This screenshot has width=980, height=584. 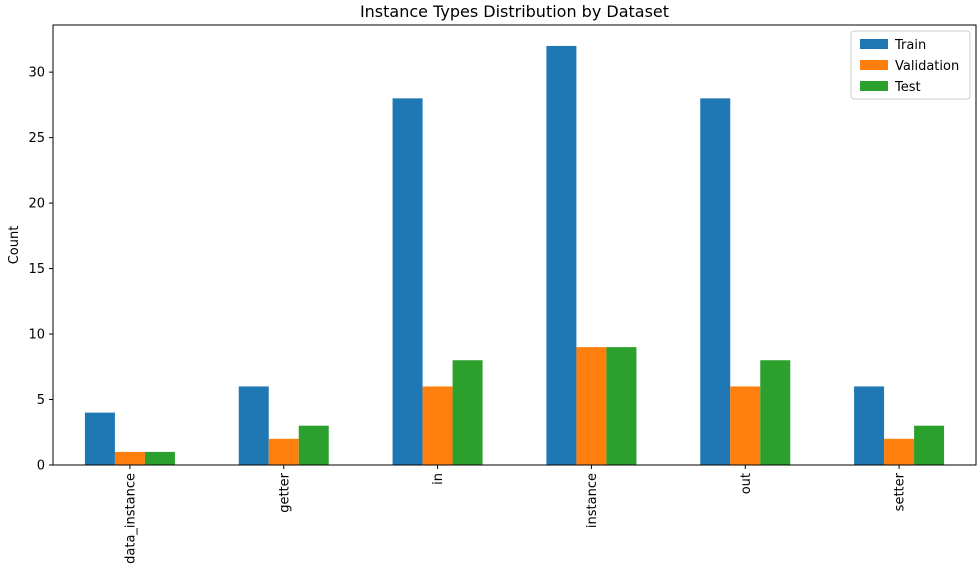 I want to click on y-tick-label: 15, so click(x=36, y=269).